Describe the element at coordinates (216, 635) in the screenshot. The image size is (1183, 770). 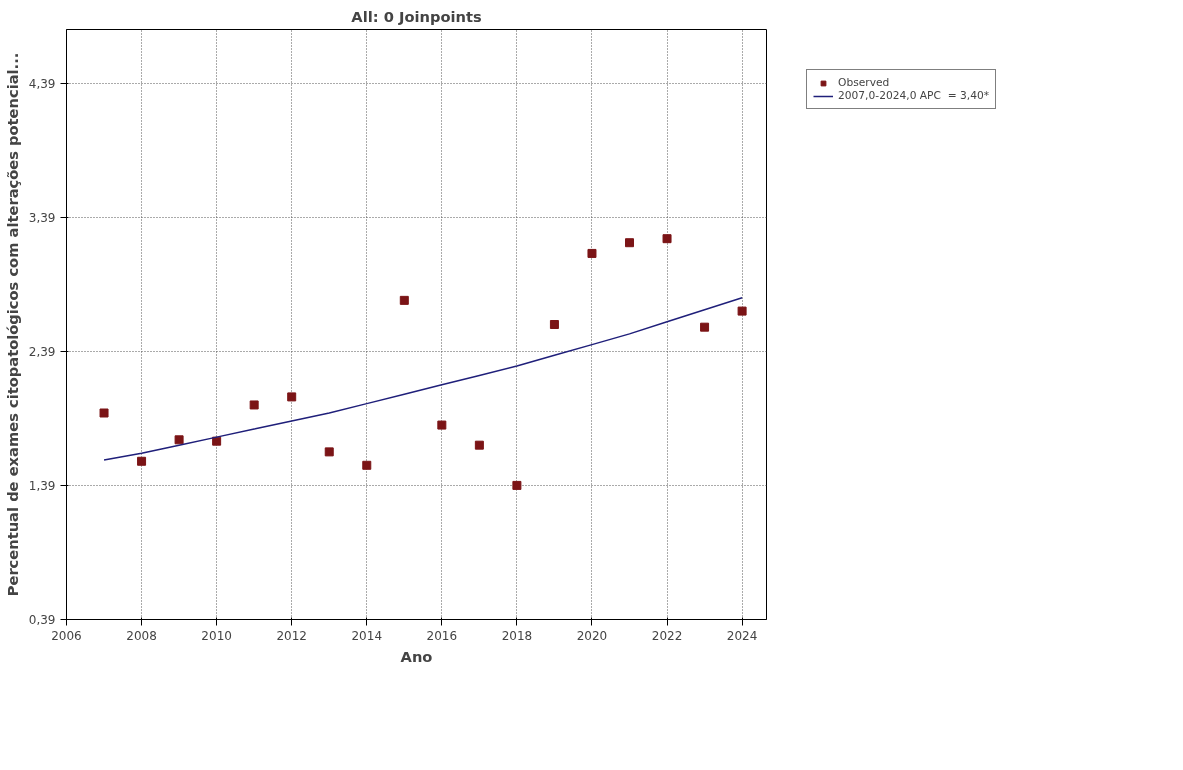
I see `x-tick-label: 2010` at that location.